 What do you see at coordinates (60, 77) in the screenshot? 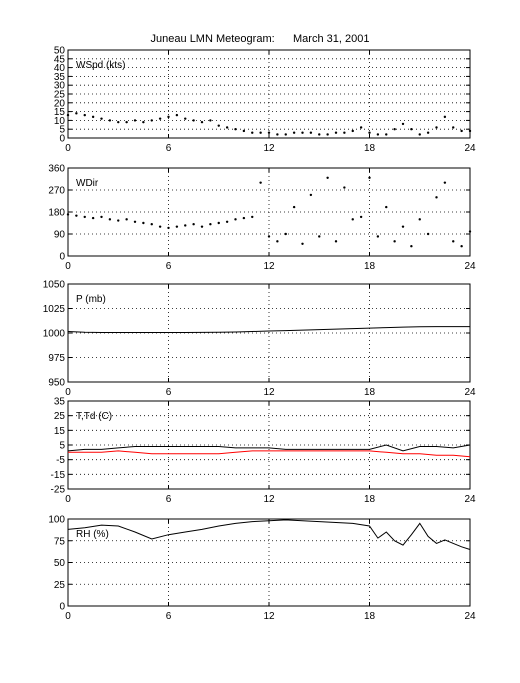
I see `wind-speed-ytick-label: 35` at bounding box center [60, 77].